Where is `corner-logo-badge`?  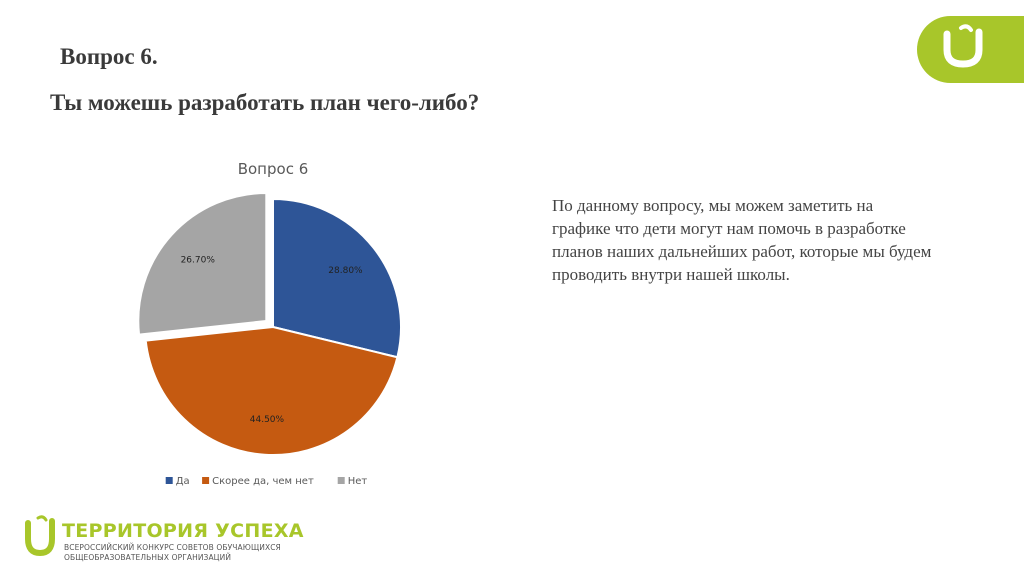
corner-logo-badge is located at coordinates (970, 49).